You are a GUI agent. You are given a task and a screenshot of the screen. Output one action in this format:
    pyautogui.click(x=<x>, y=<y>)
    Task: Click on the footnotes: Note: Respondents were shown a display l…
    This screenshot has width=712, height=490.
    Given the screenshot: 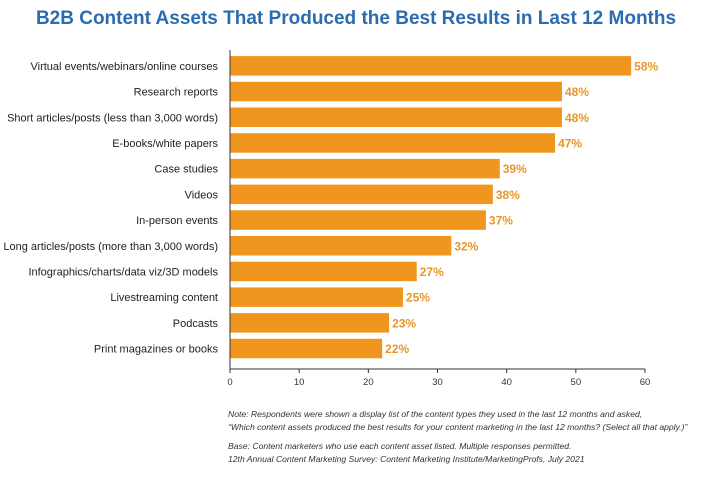 What is the action you would take?
    pyautogui.click(x=468, y=437)
    